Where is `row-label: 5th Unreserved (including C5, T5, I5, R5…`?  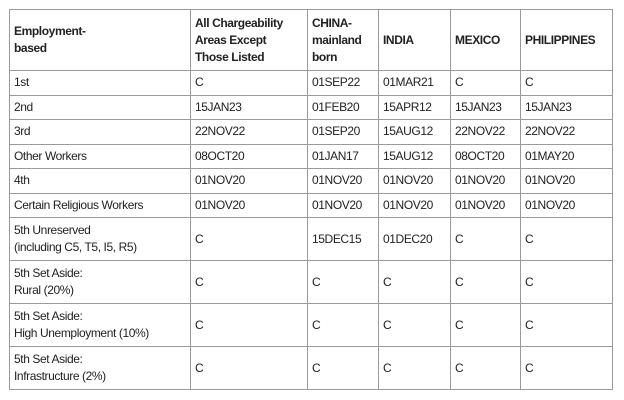
row-label: 5th Unreserved (including C5, T5, I5, R5… is located at coordinates (100, 239).